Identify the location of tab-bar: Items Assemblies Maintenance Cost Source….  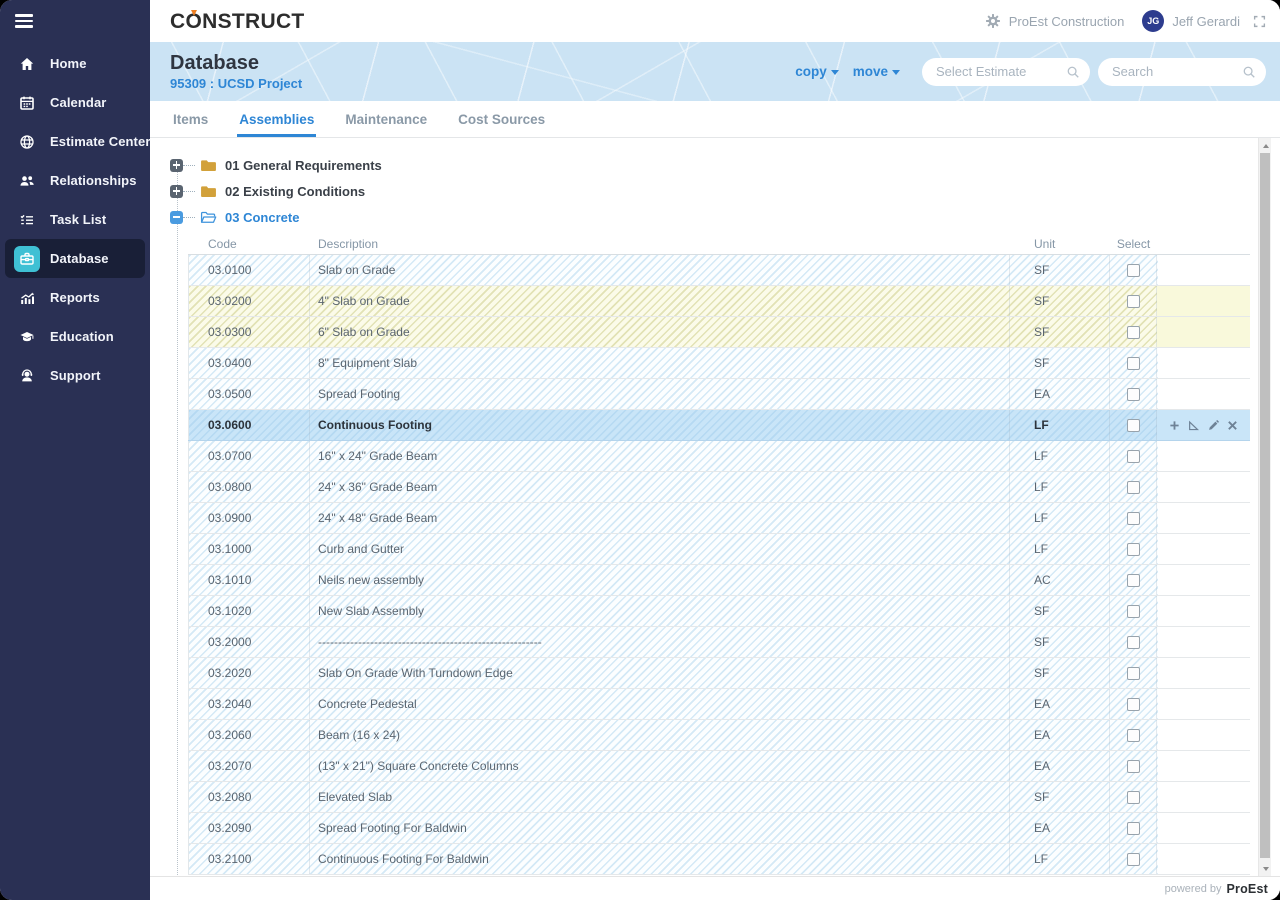
(715, 119).